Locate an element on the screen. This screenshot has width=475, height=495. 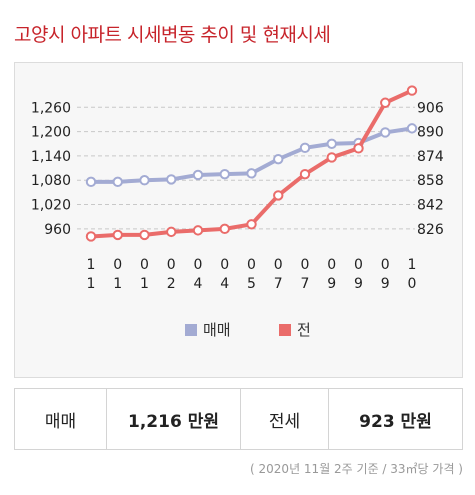
y-left-tick-label: 1,200 is located at coordinates (51, 133).